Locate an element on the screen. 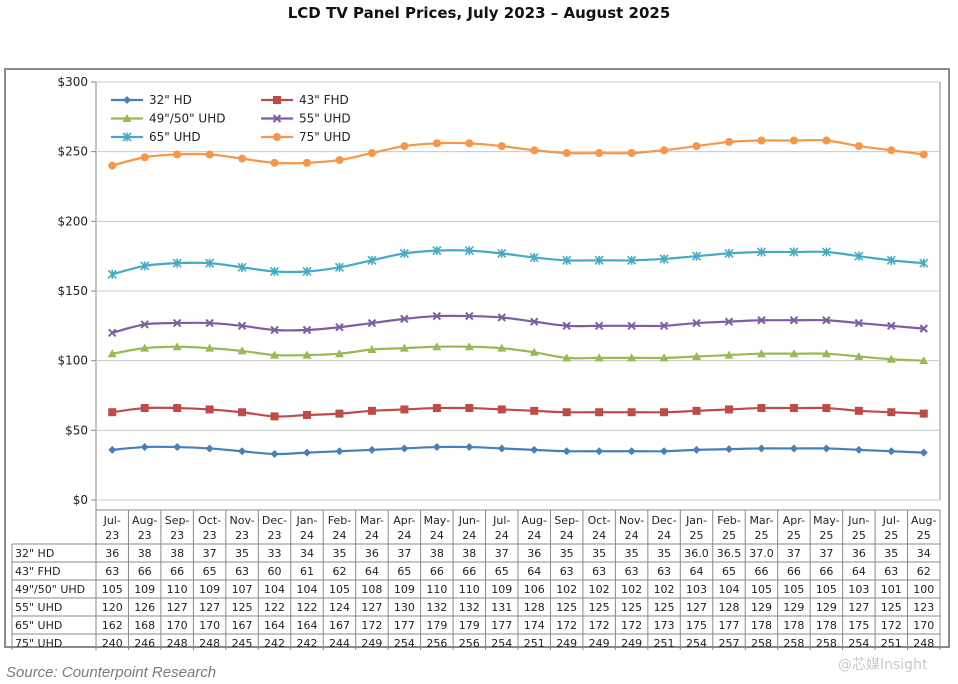 This screenshot has width=958, height=684. table-cell: 36.5 is located at coordinates (729, 553).